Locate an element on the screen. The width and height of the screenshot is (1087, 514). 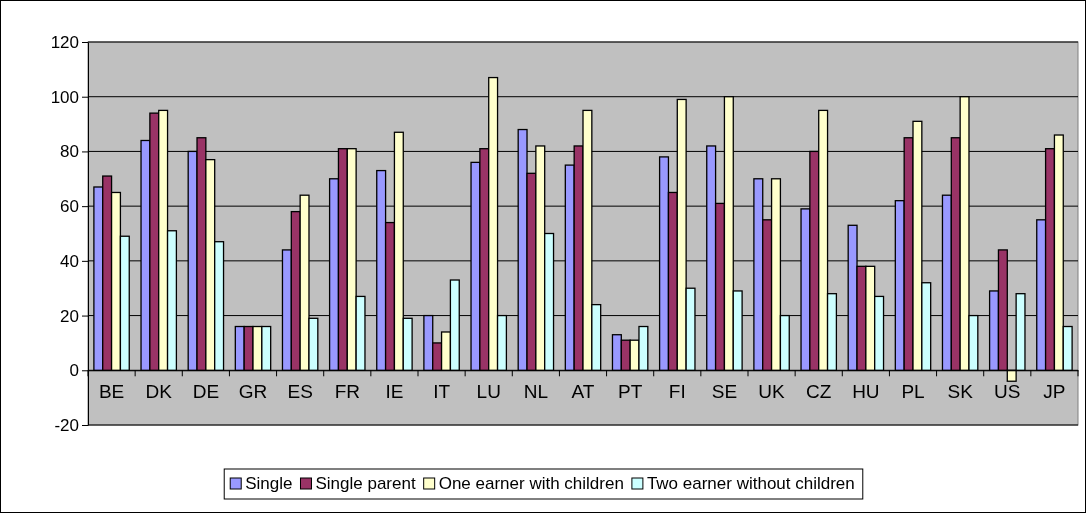
x-tick-label: AT is located at coordinates (583, 391).